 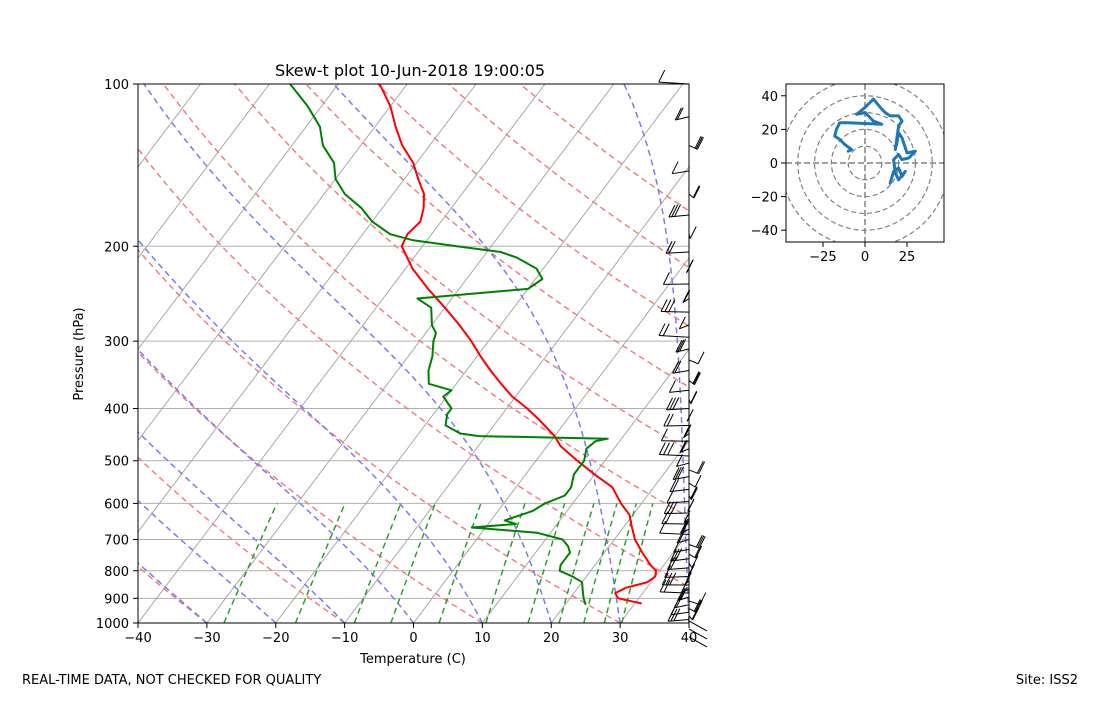 I want to click on y-tick-label: 100, so click(x=116, y=85).